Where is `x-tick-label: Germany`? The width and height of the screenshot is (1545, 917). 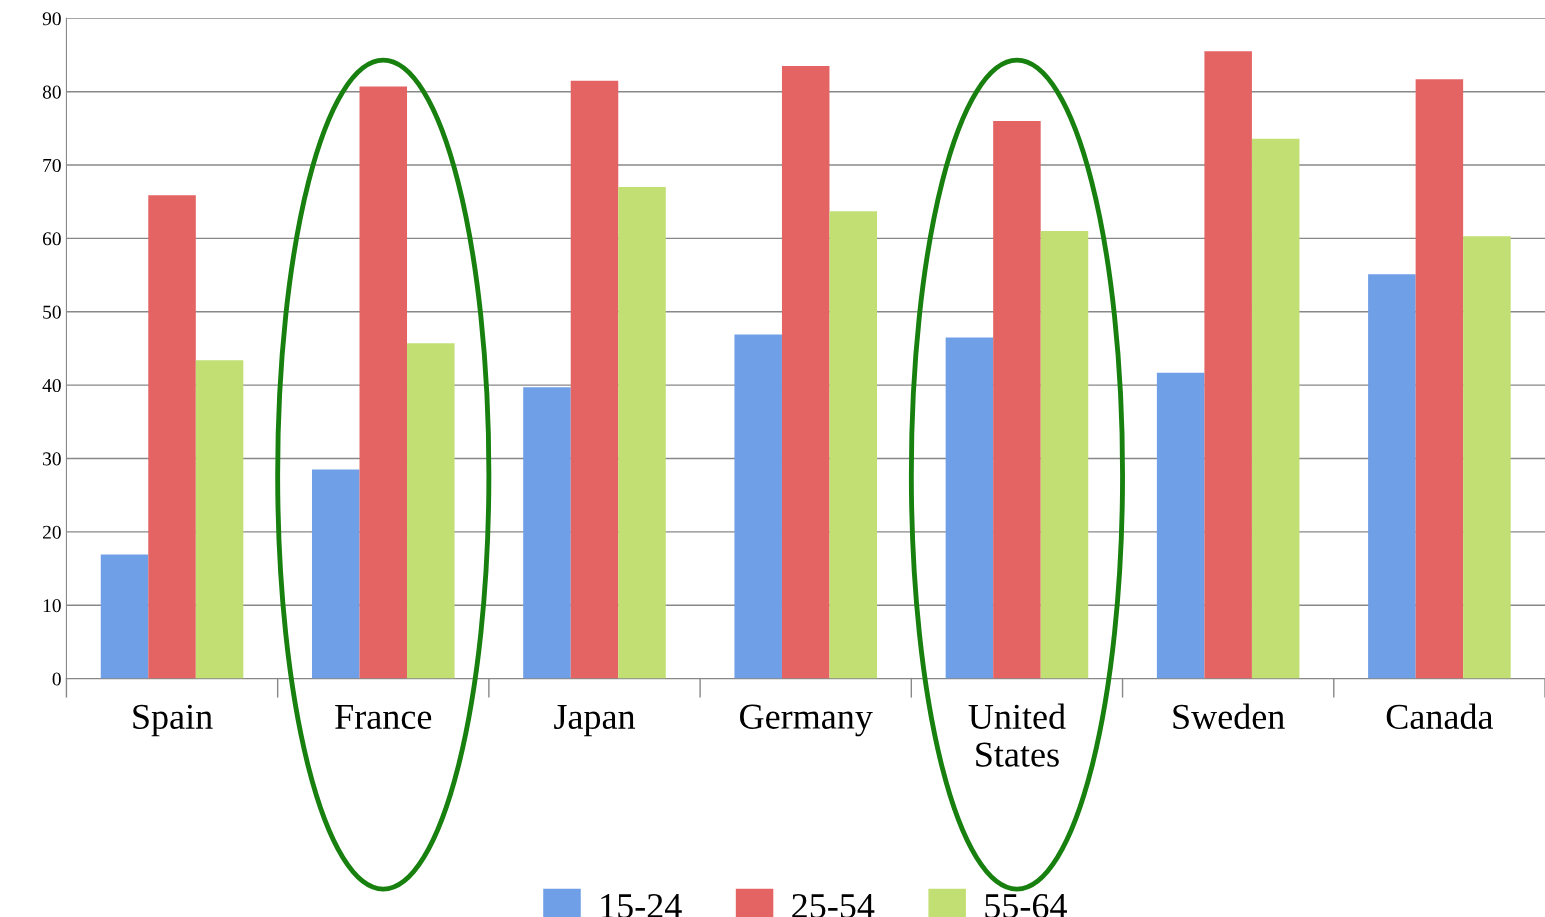 x-tick-label: Germany is located at coordinates (806, 720).